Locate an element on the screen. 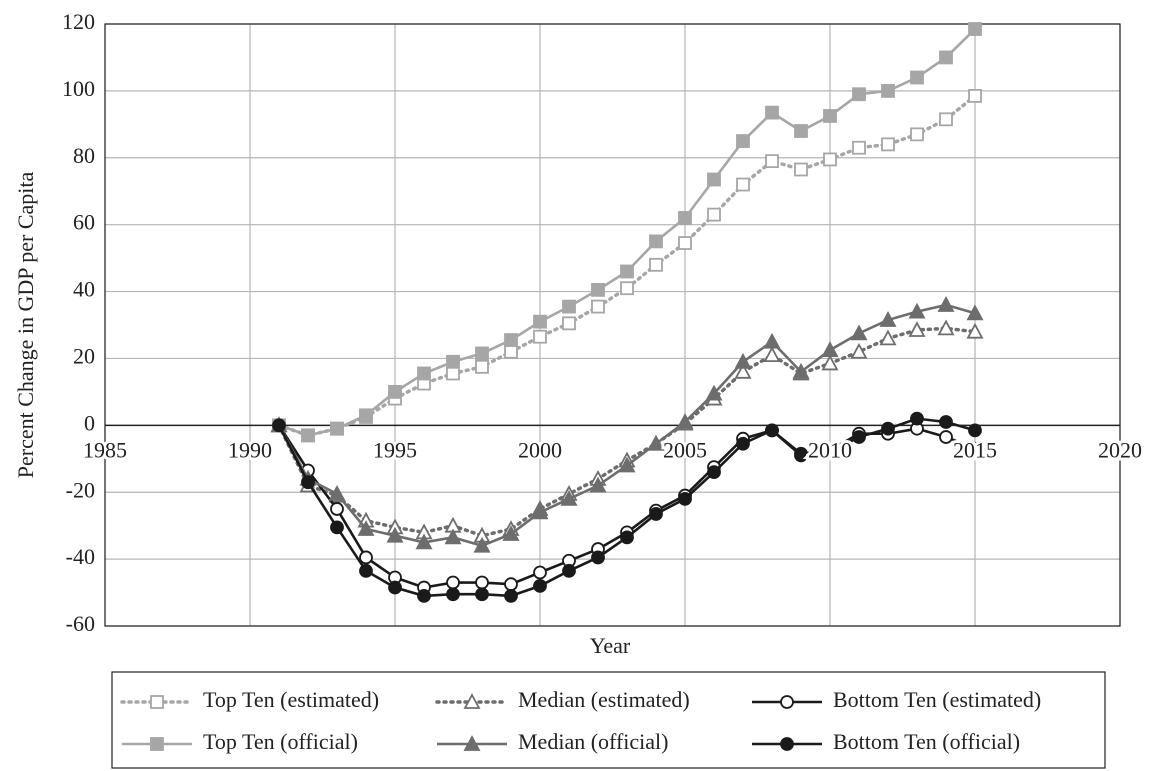 This screenshot has height=771, width=1150. y-tick-label: 80 is located at coordinates (84, 155).